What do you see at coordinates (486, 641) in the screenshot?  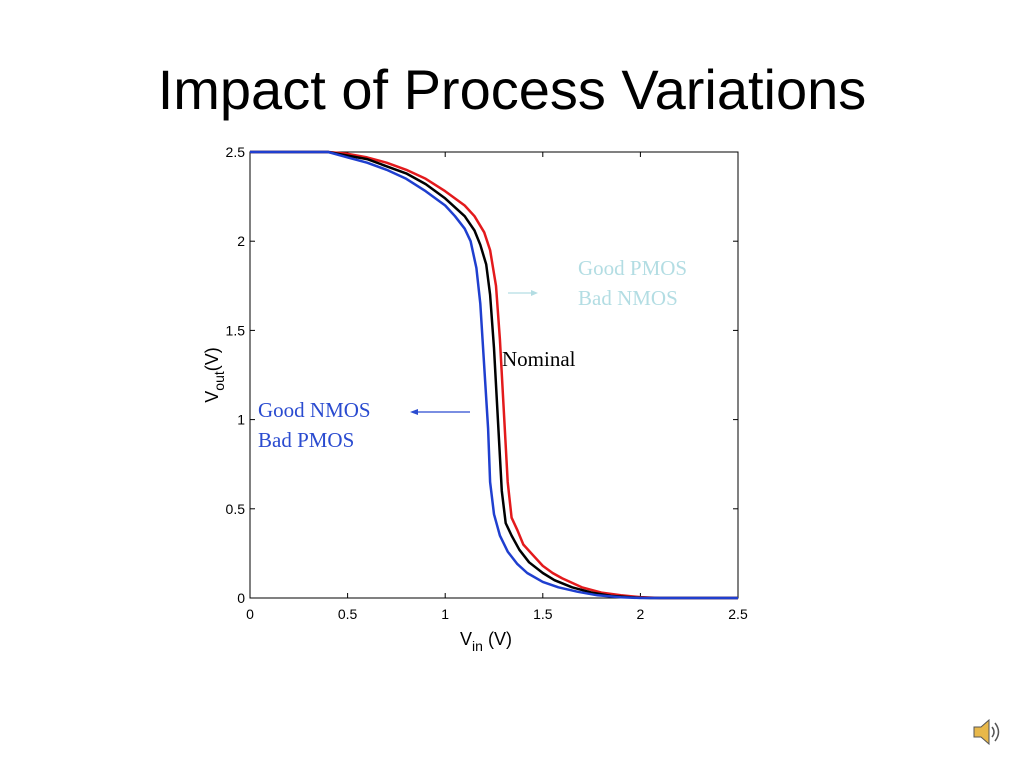 I see `x-axis-label: Vin (V)` at bounding box center [486, 641].